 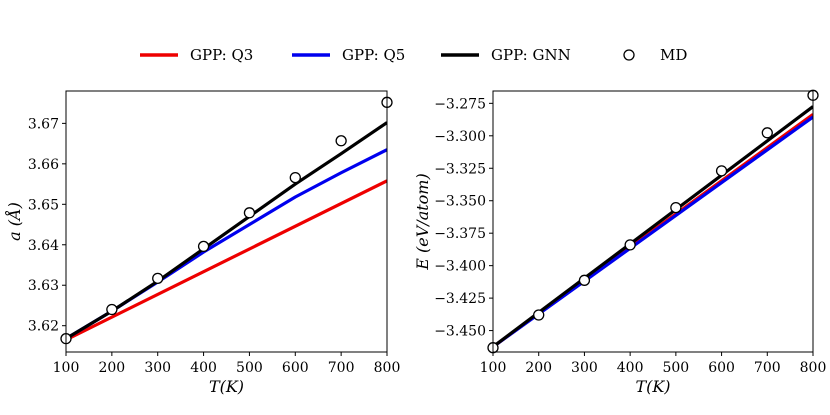 I want to click on legend-entry-gnn: GPP: GNN, so click(x=506, y=55).